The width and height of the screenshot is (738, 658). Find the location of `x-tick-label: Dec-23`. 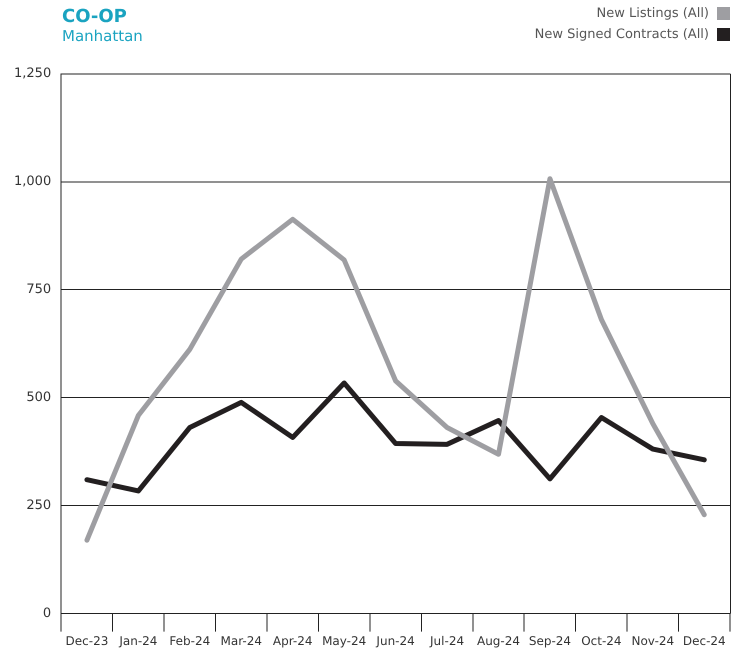

x-tick-label: Dec-23 is located at coordinates (87, 641).